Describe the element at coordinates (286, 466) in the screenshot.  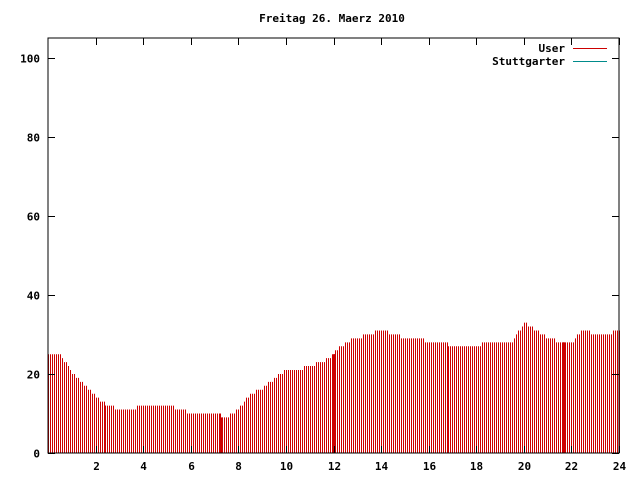
I see `x-tick-label: 10` at that location.